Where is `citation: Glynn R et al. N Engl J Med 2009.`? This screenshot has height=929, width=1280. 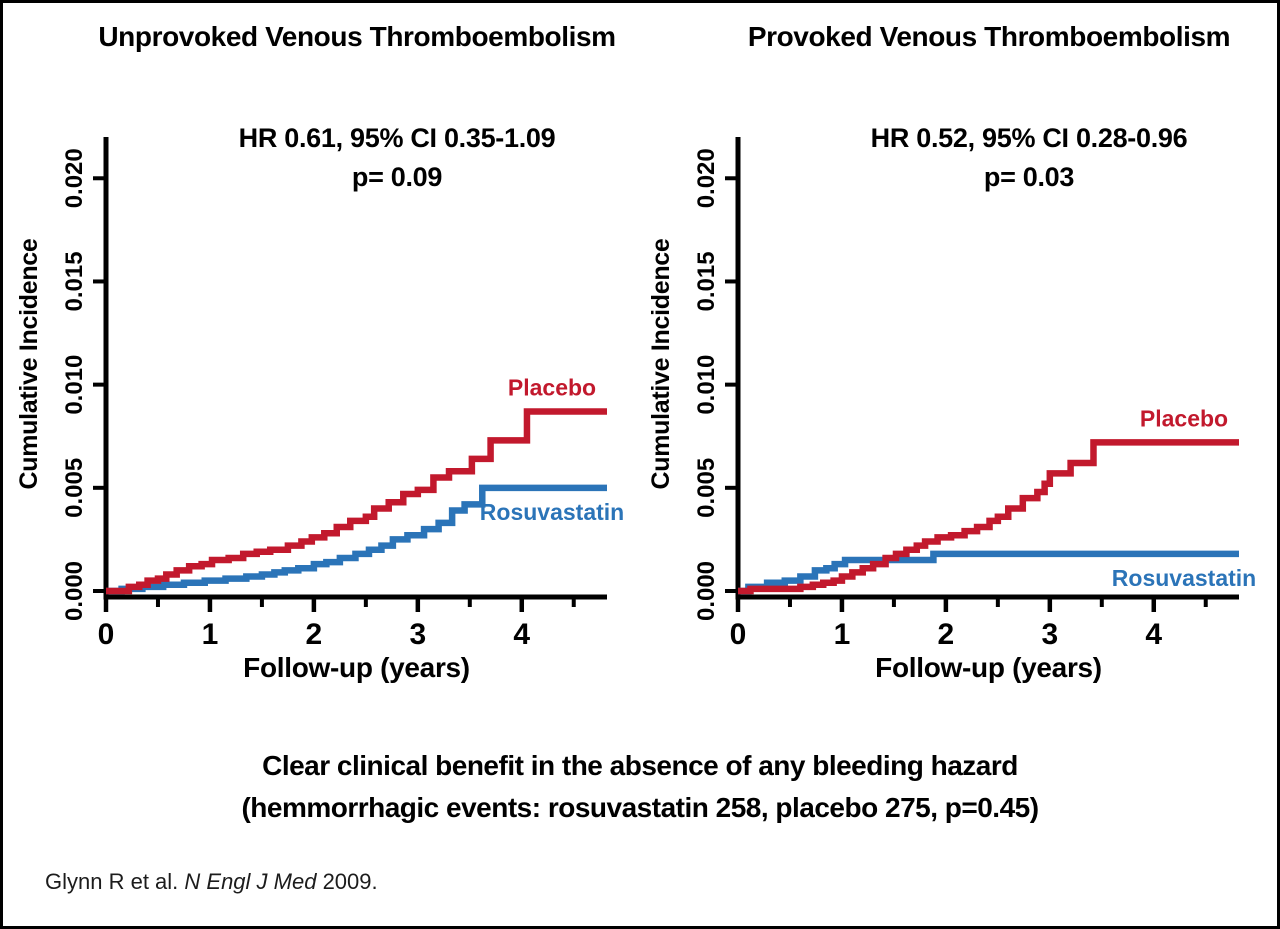
citation: Glynn R et al. N Engl J Med 2009. is located at coordinates (211, 882).